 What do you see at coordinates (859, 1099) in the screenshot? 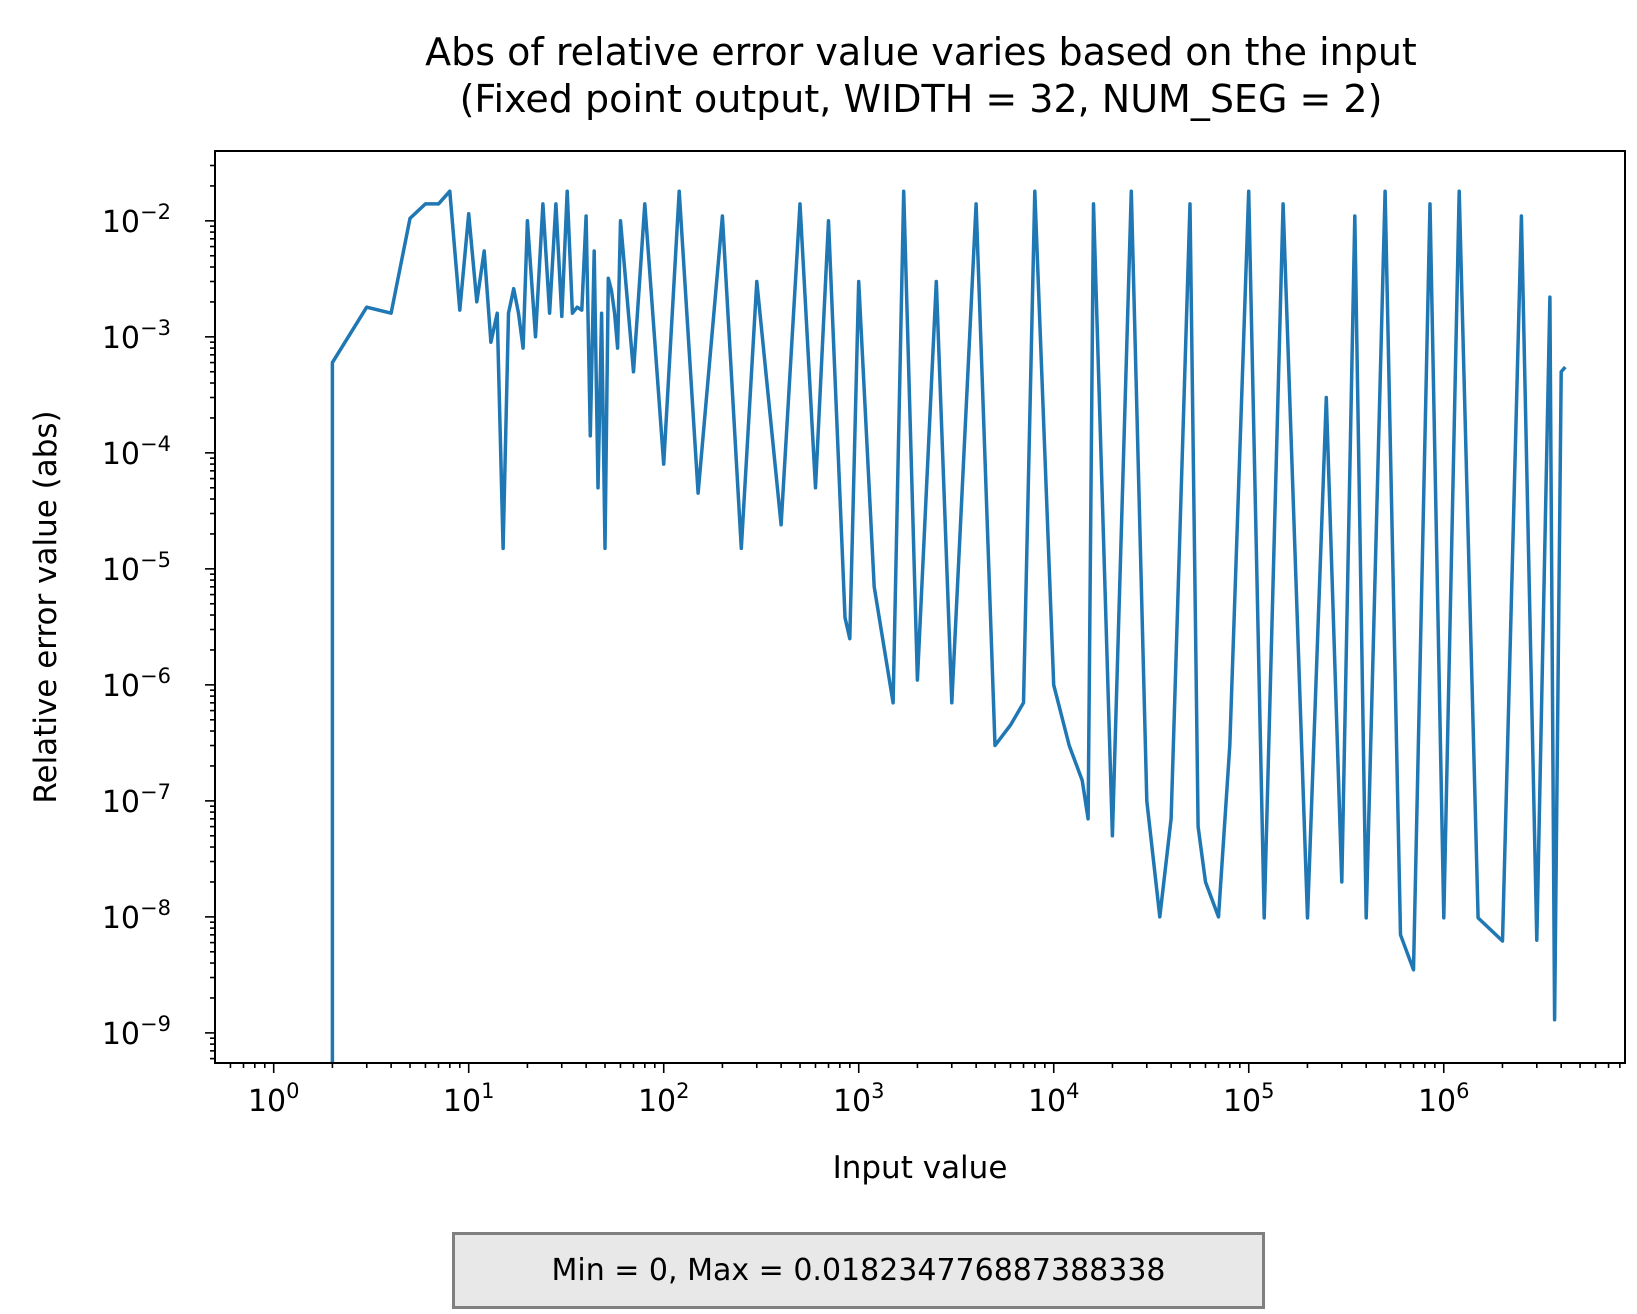
I see `x-tick-label: 10³` at bounding box center [859, 1099].